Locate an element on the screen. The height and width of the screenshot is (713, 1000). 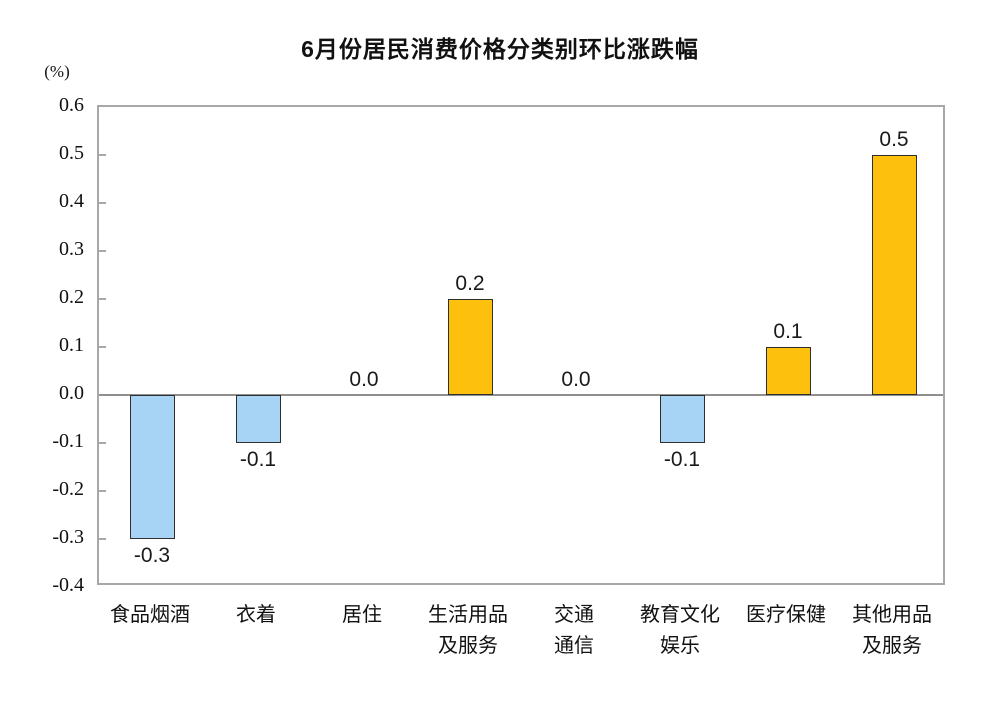
bar-value-label: 0.1 is located at coordinates (788, 331).